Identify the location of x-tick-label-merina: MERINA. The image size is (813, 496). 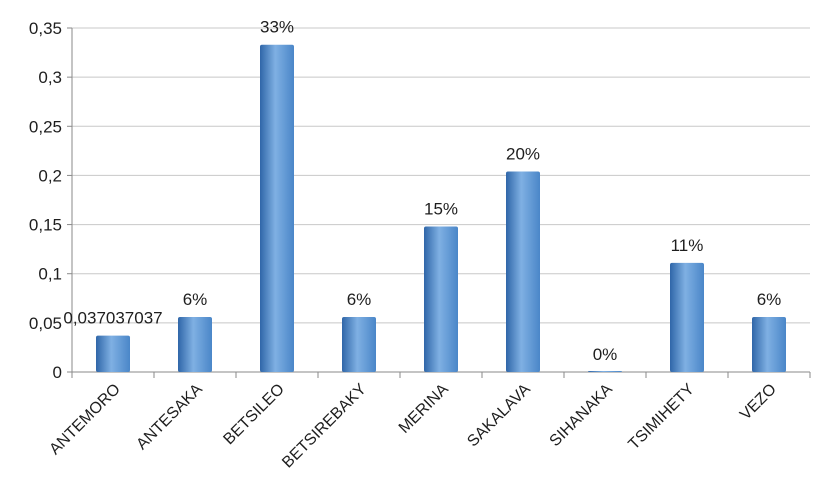
(424, 409).